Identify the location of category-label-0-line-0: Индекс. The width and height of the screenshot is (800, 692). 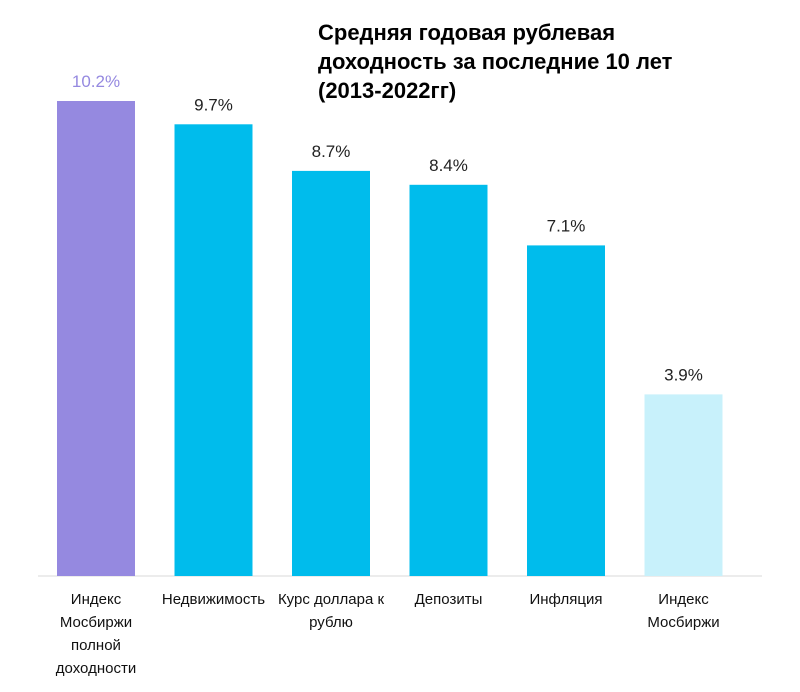
(96, 599).